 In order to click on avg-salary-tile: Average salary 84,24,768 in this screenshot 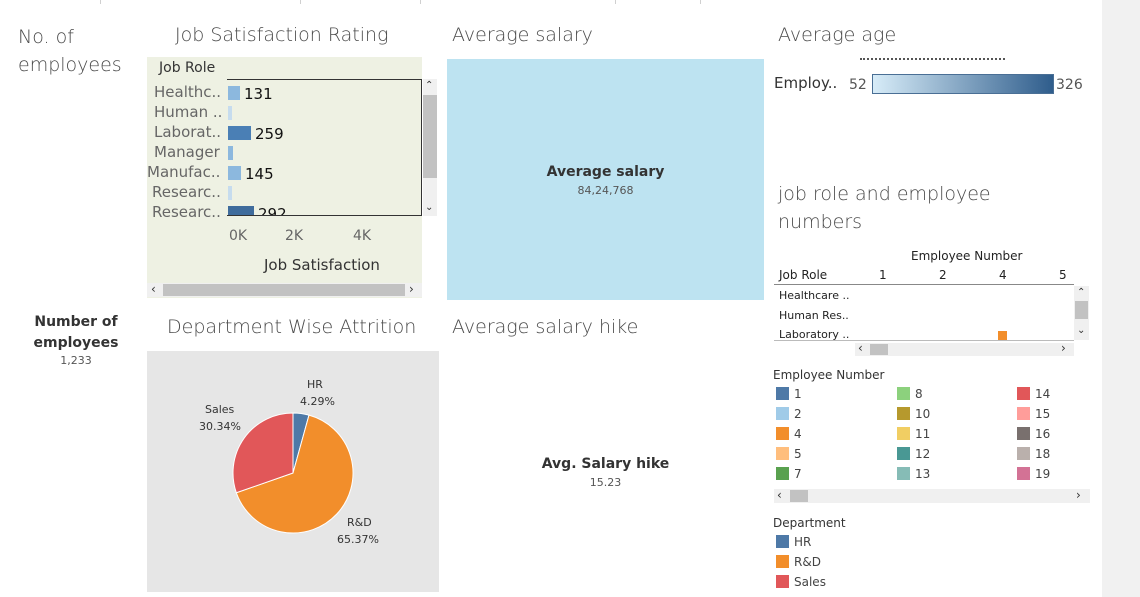, I will do `click(605, 179)`.